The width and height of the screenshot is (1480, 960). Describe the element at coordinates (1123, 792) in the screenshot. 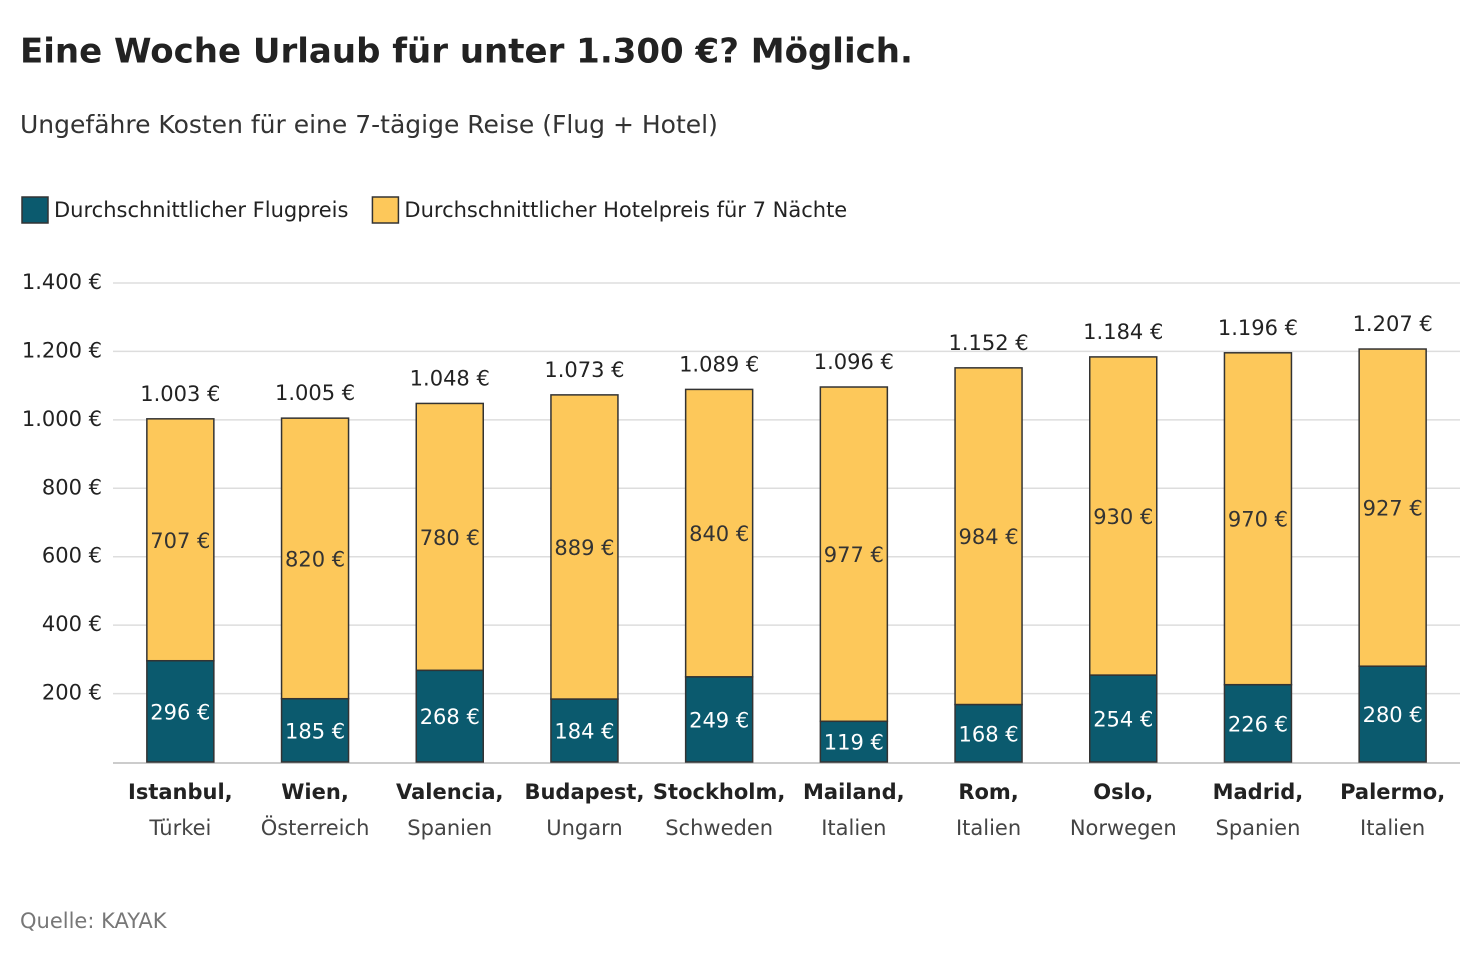

I see `x-tick-label: Oslo,` at that location.